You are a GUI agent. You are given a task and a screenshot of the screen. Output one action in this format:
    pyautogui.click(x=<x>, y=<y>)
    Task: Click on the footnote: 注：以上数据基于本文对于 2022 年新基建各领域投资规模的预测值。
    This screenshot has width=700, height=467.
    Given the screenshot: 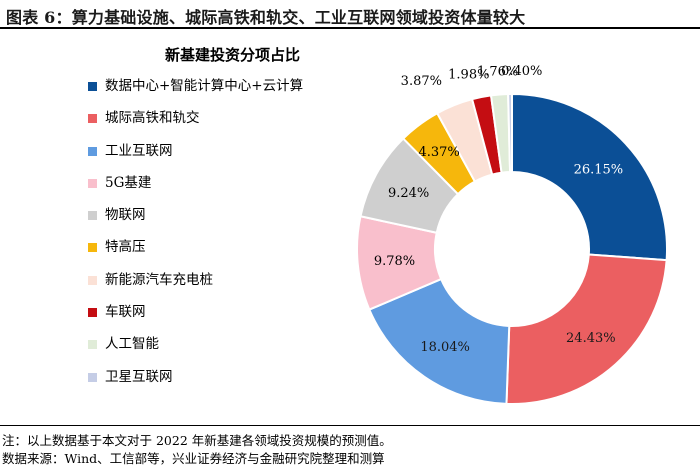 What is the action you would take?
    pyautogui.click(x=197, y=440)
    